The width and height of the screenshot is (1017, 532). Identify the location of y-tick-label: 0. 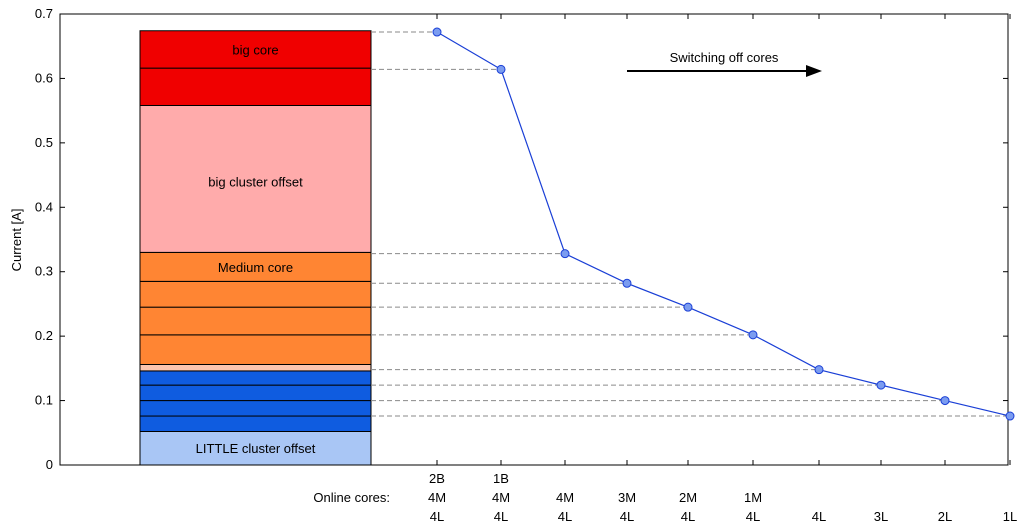
(49, 464).